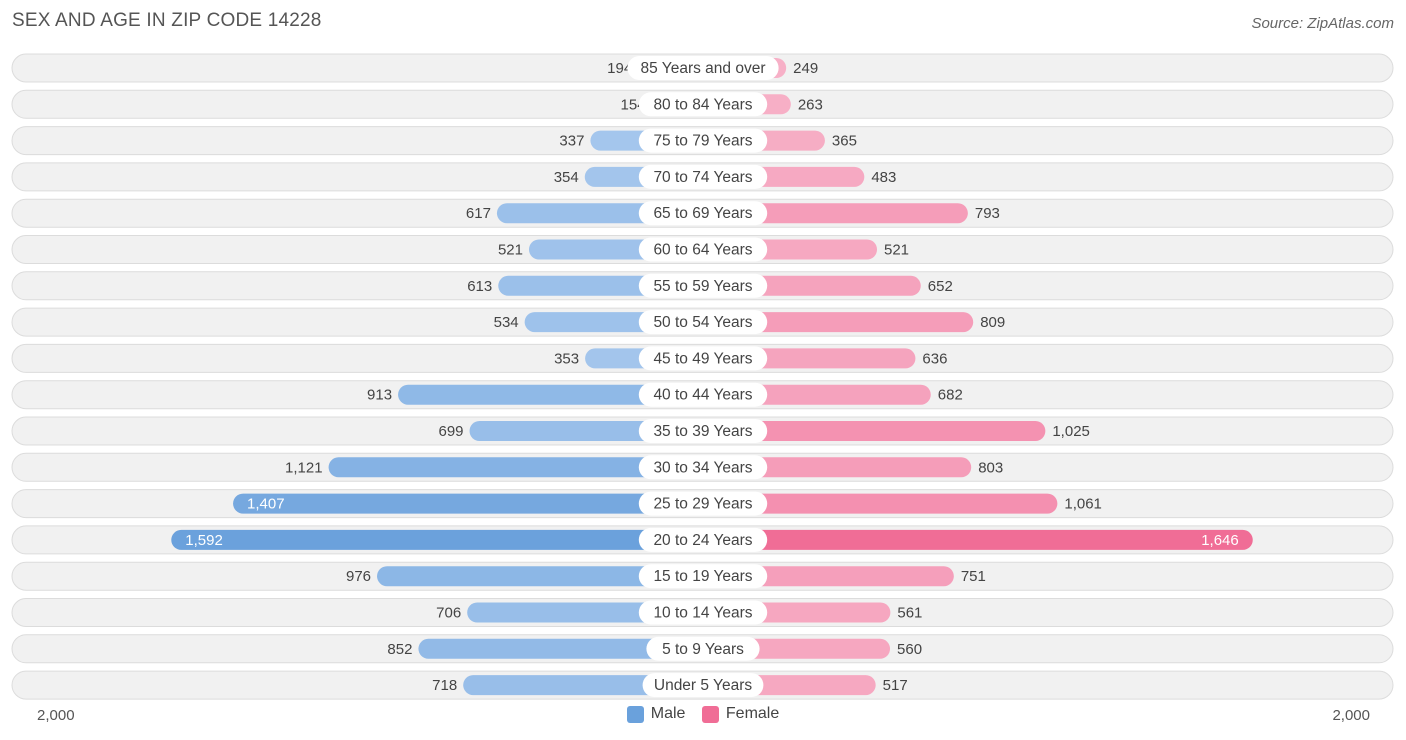 The width and height of the screenshot is (1406, 740). What do you see at coordinates (990, 467) in the screenshot?
I see `female-value-label: 803` at bounding box center [990, 467].